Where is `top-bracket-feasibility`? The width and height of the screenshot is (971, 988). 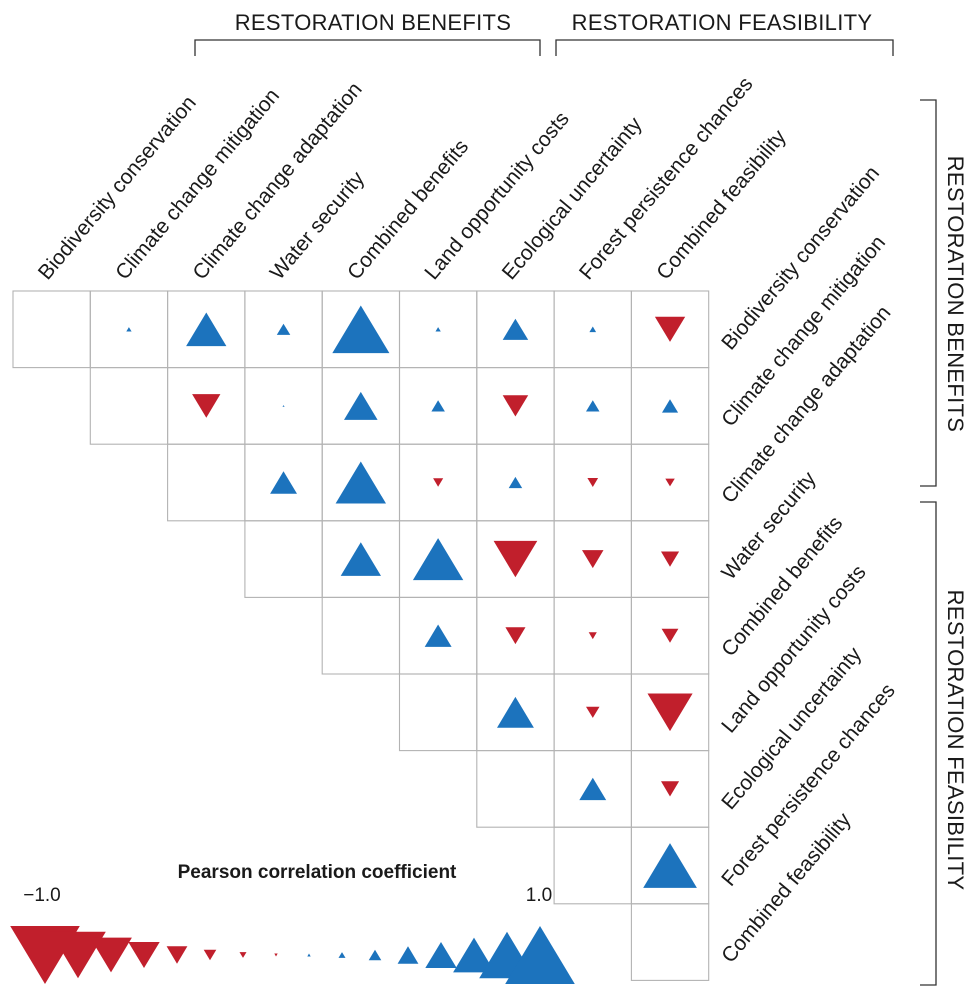
top-bracket-feasibility is located at coordinates (724, 47).